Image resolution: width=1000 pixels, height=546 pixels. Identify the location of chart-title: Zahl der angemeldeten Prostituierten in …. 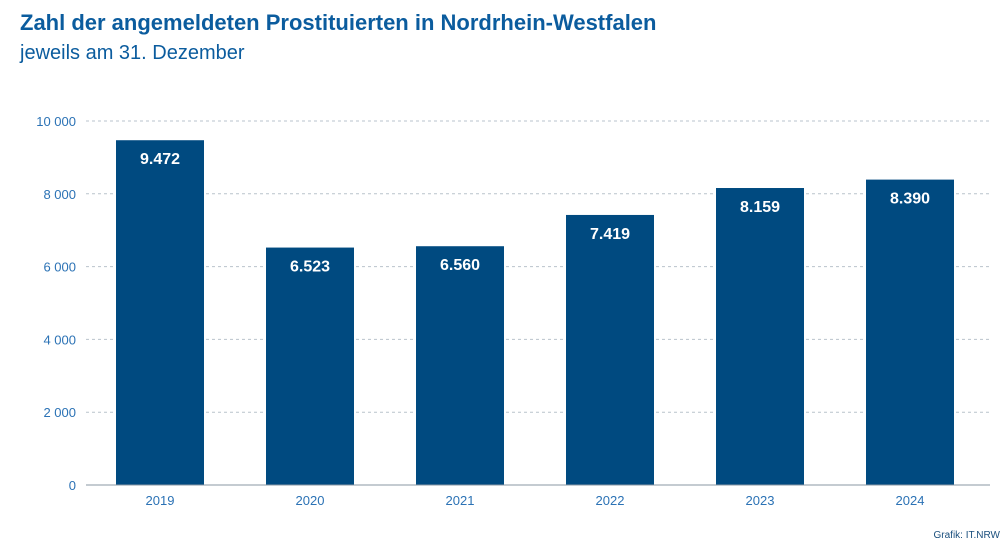
(338, 22).